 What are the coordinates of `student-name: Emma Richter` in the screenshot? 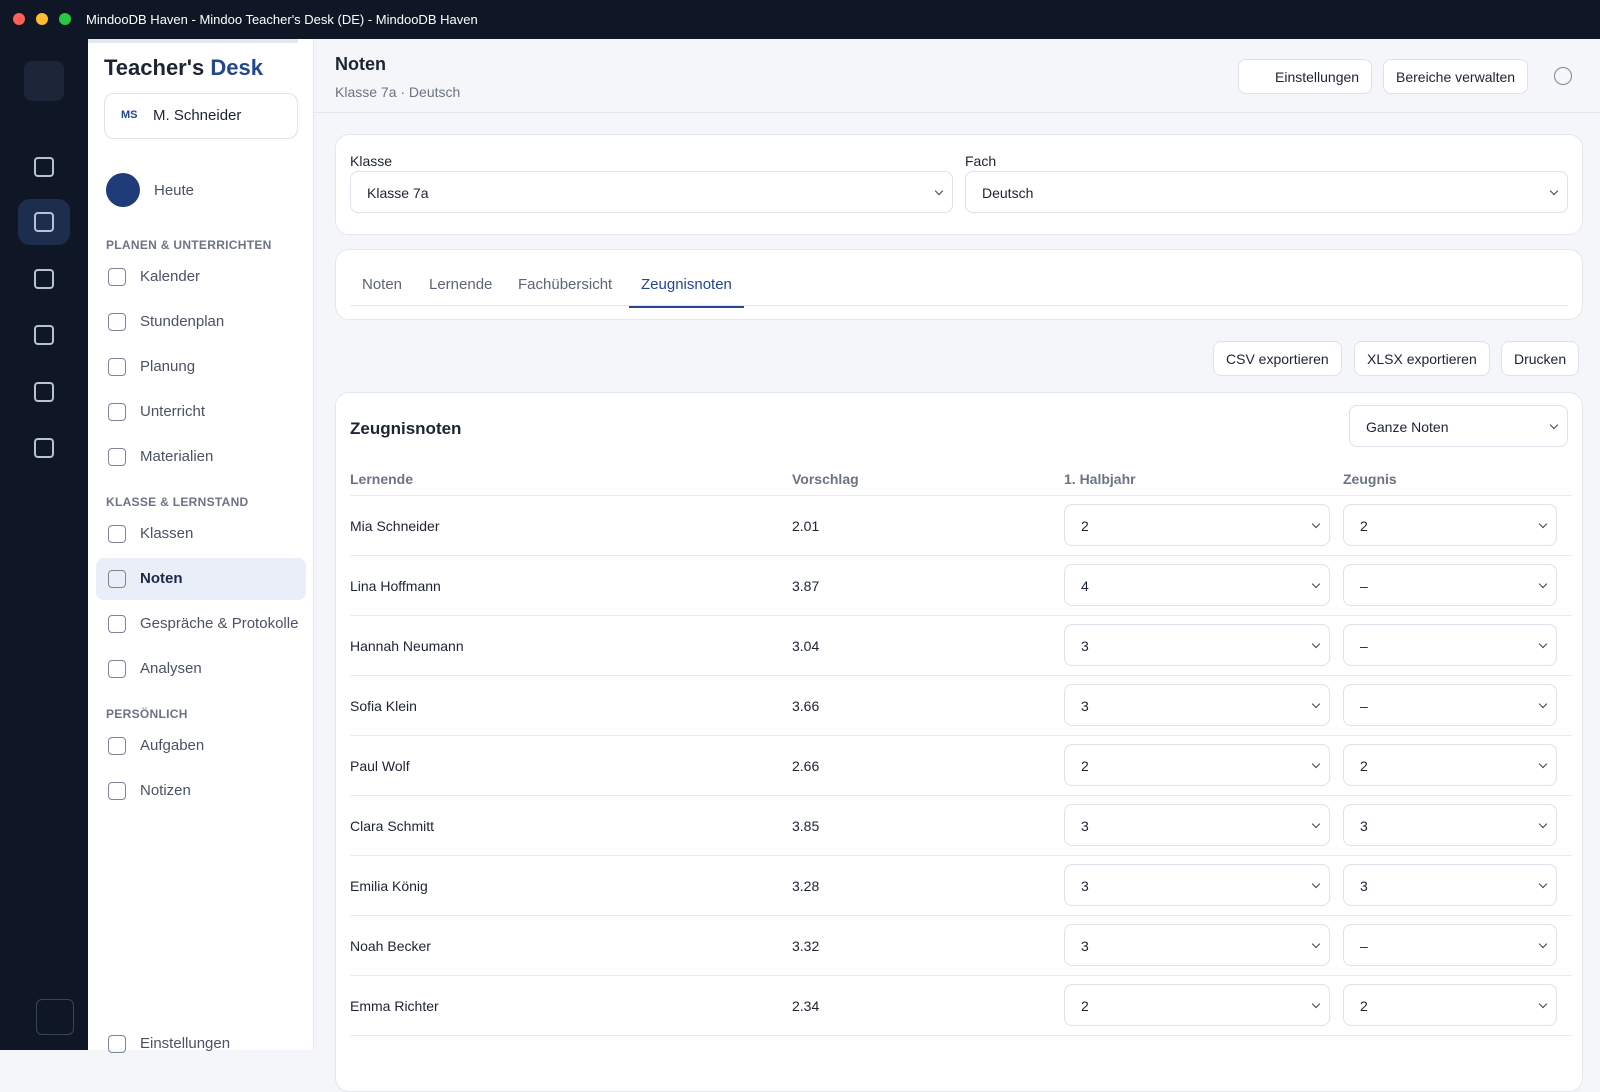 It's located at (394, 1006).